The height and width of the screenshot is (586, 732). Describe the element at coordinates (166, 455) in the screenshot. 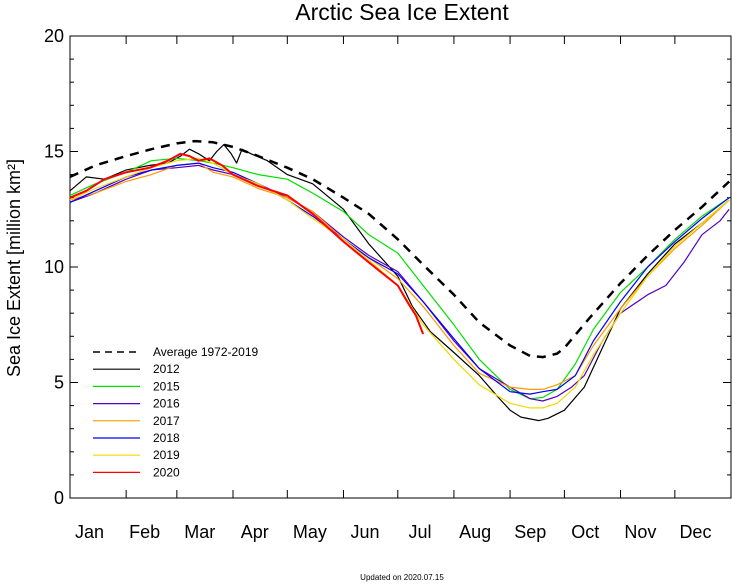

I see `legend-label: 2019` at that location.